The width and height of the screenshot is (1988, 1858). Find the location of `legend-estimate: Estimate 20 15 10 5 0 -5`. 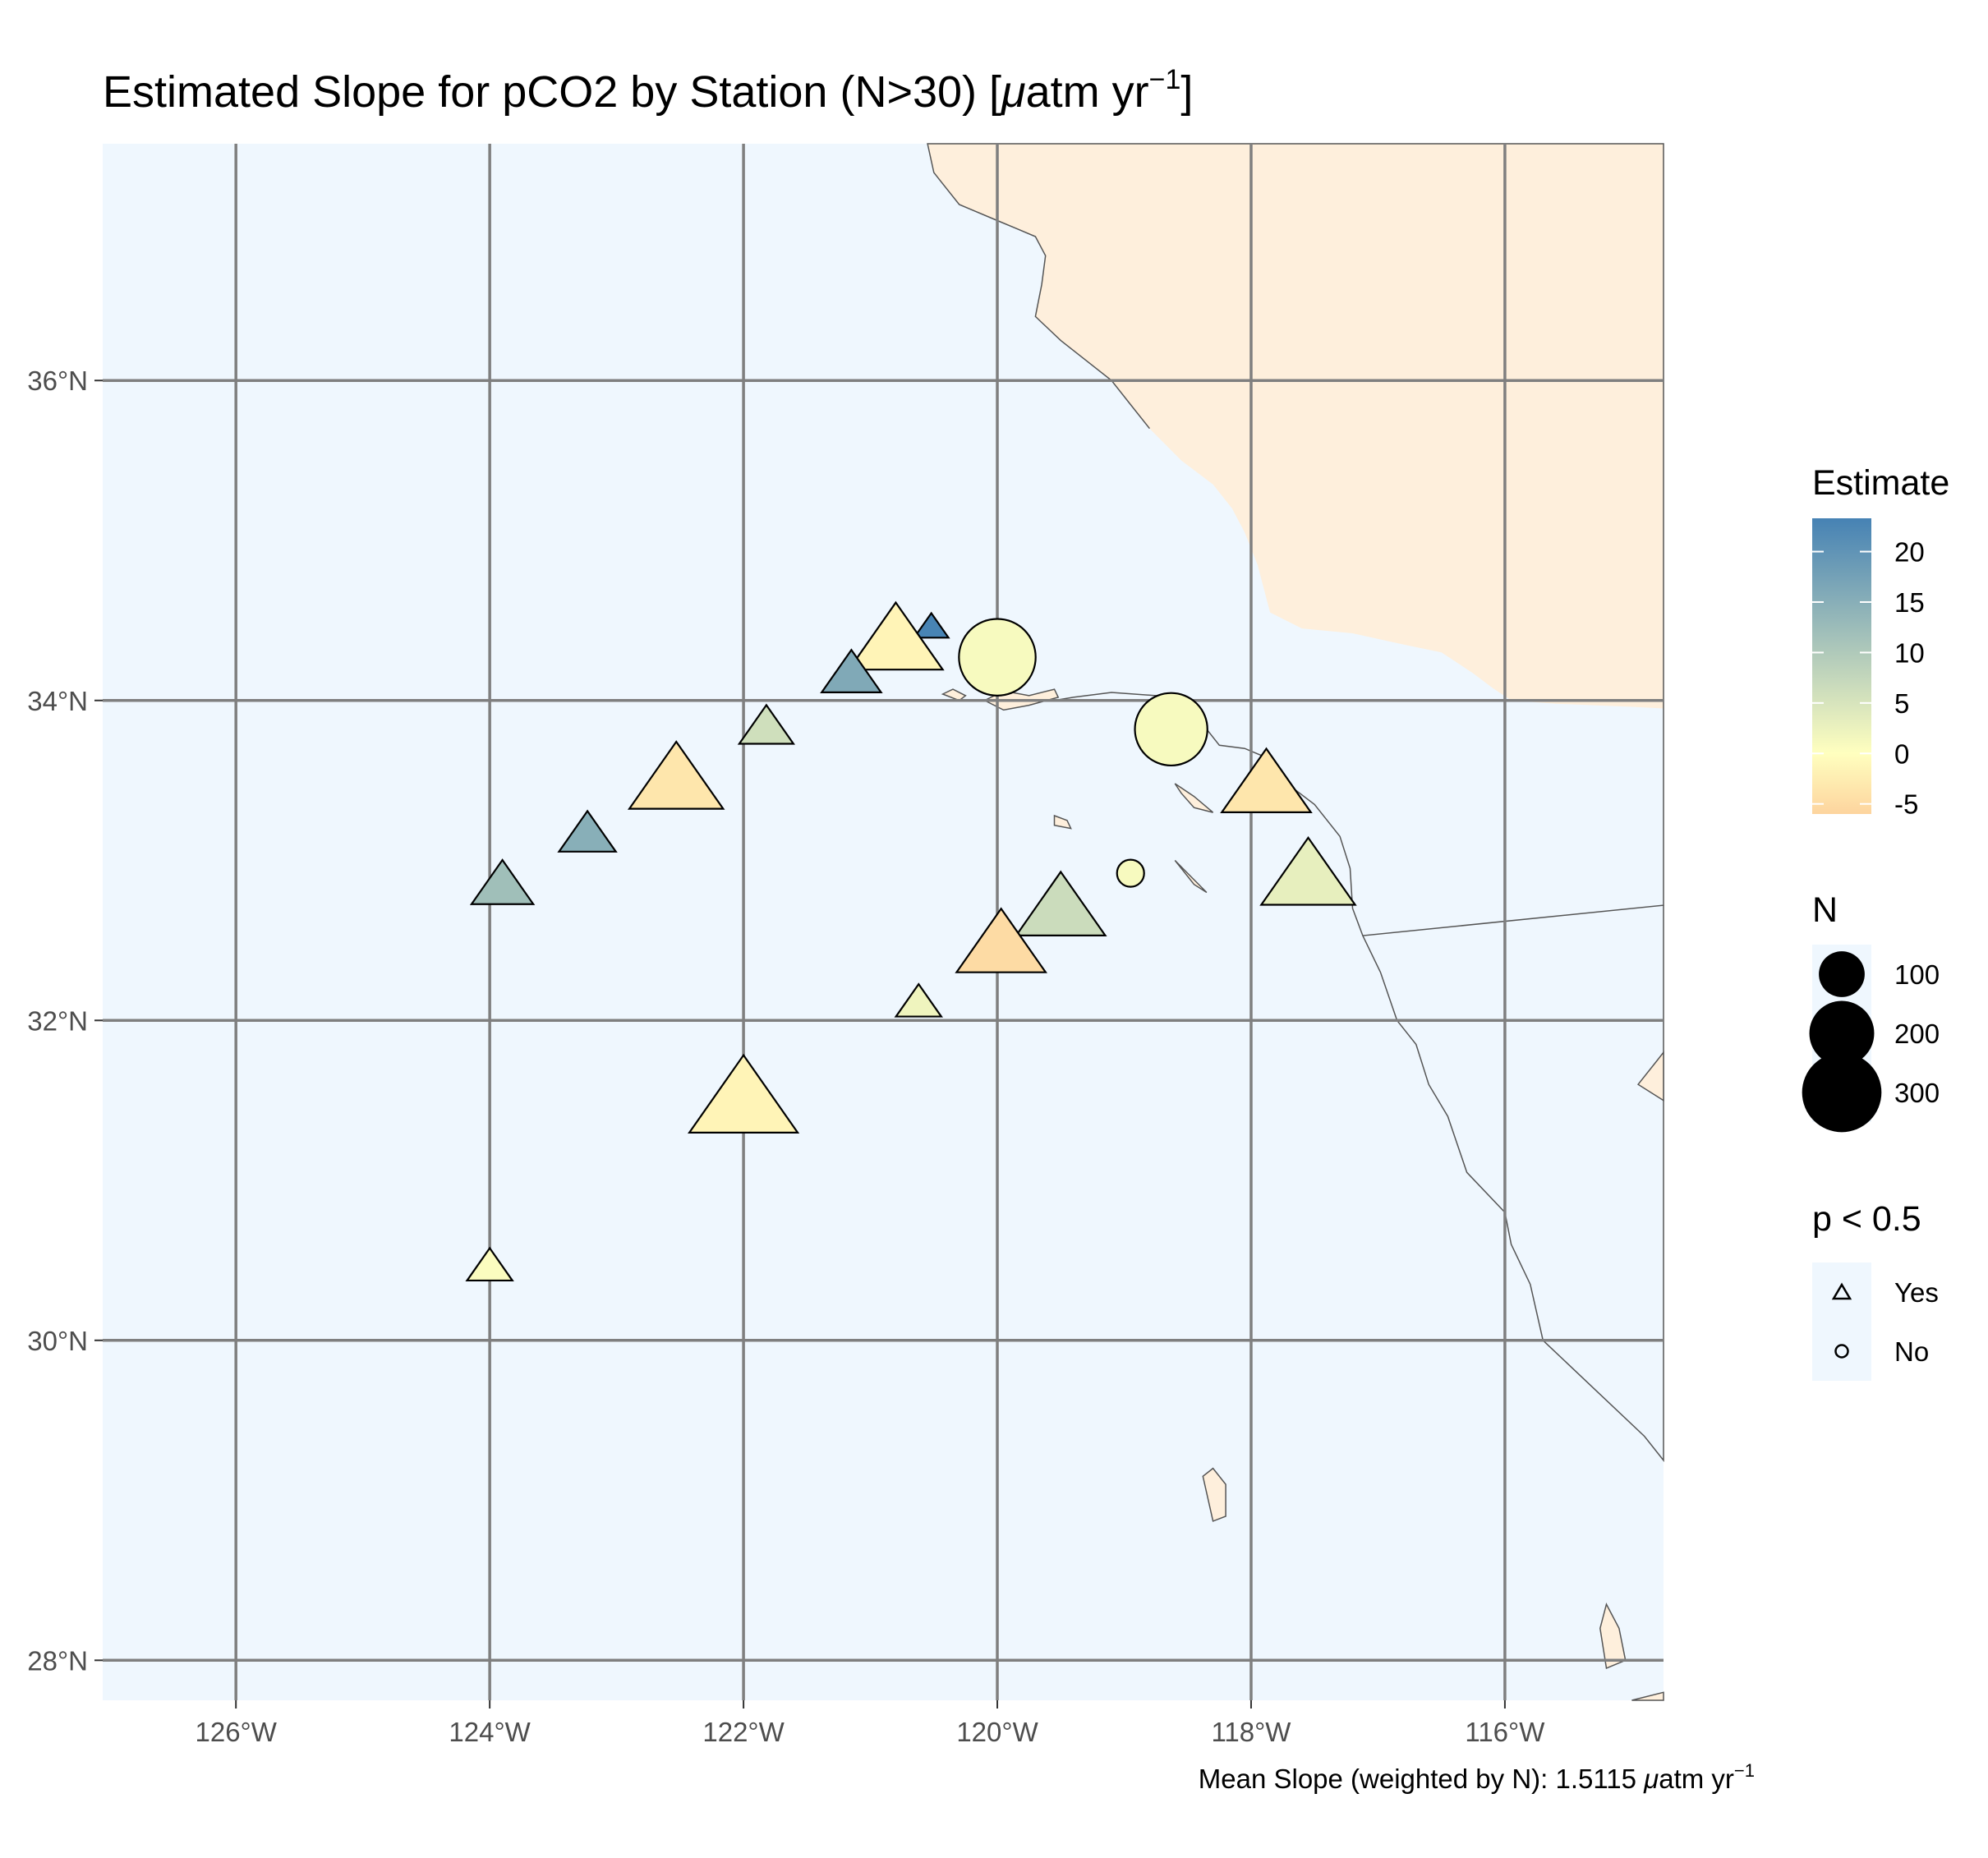

legend-estimate: Estimate 20 15 10 5 0 -5 is located at coordinates (1881, 641).